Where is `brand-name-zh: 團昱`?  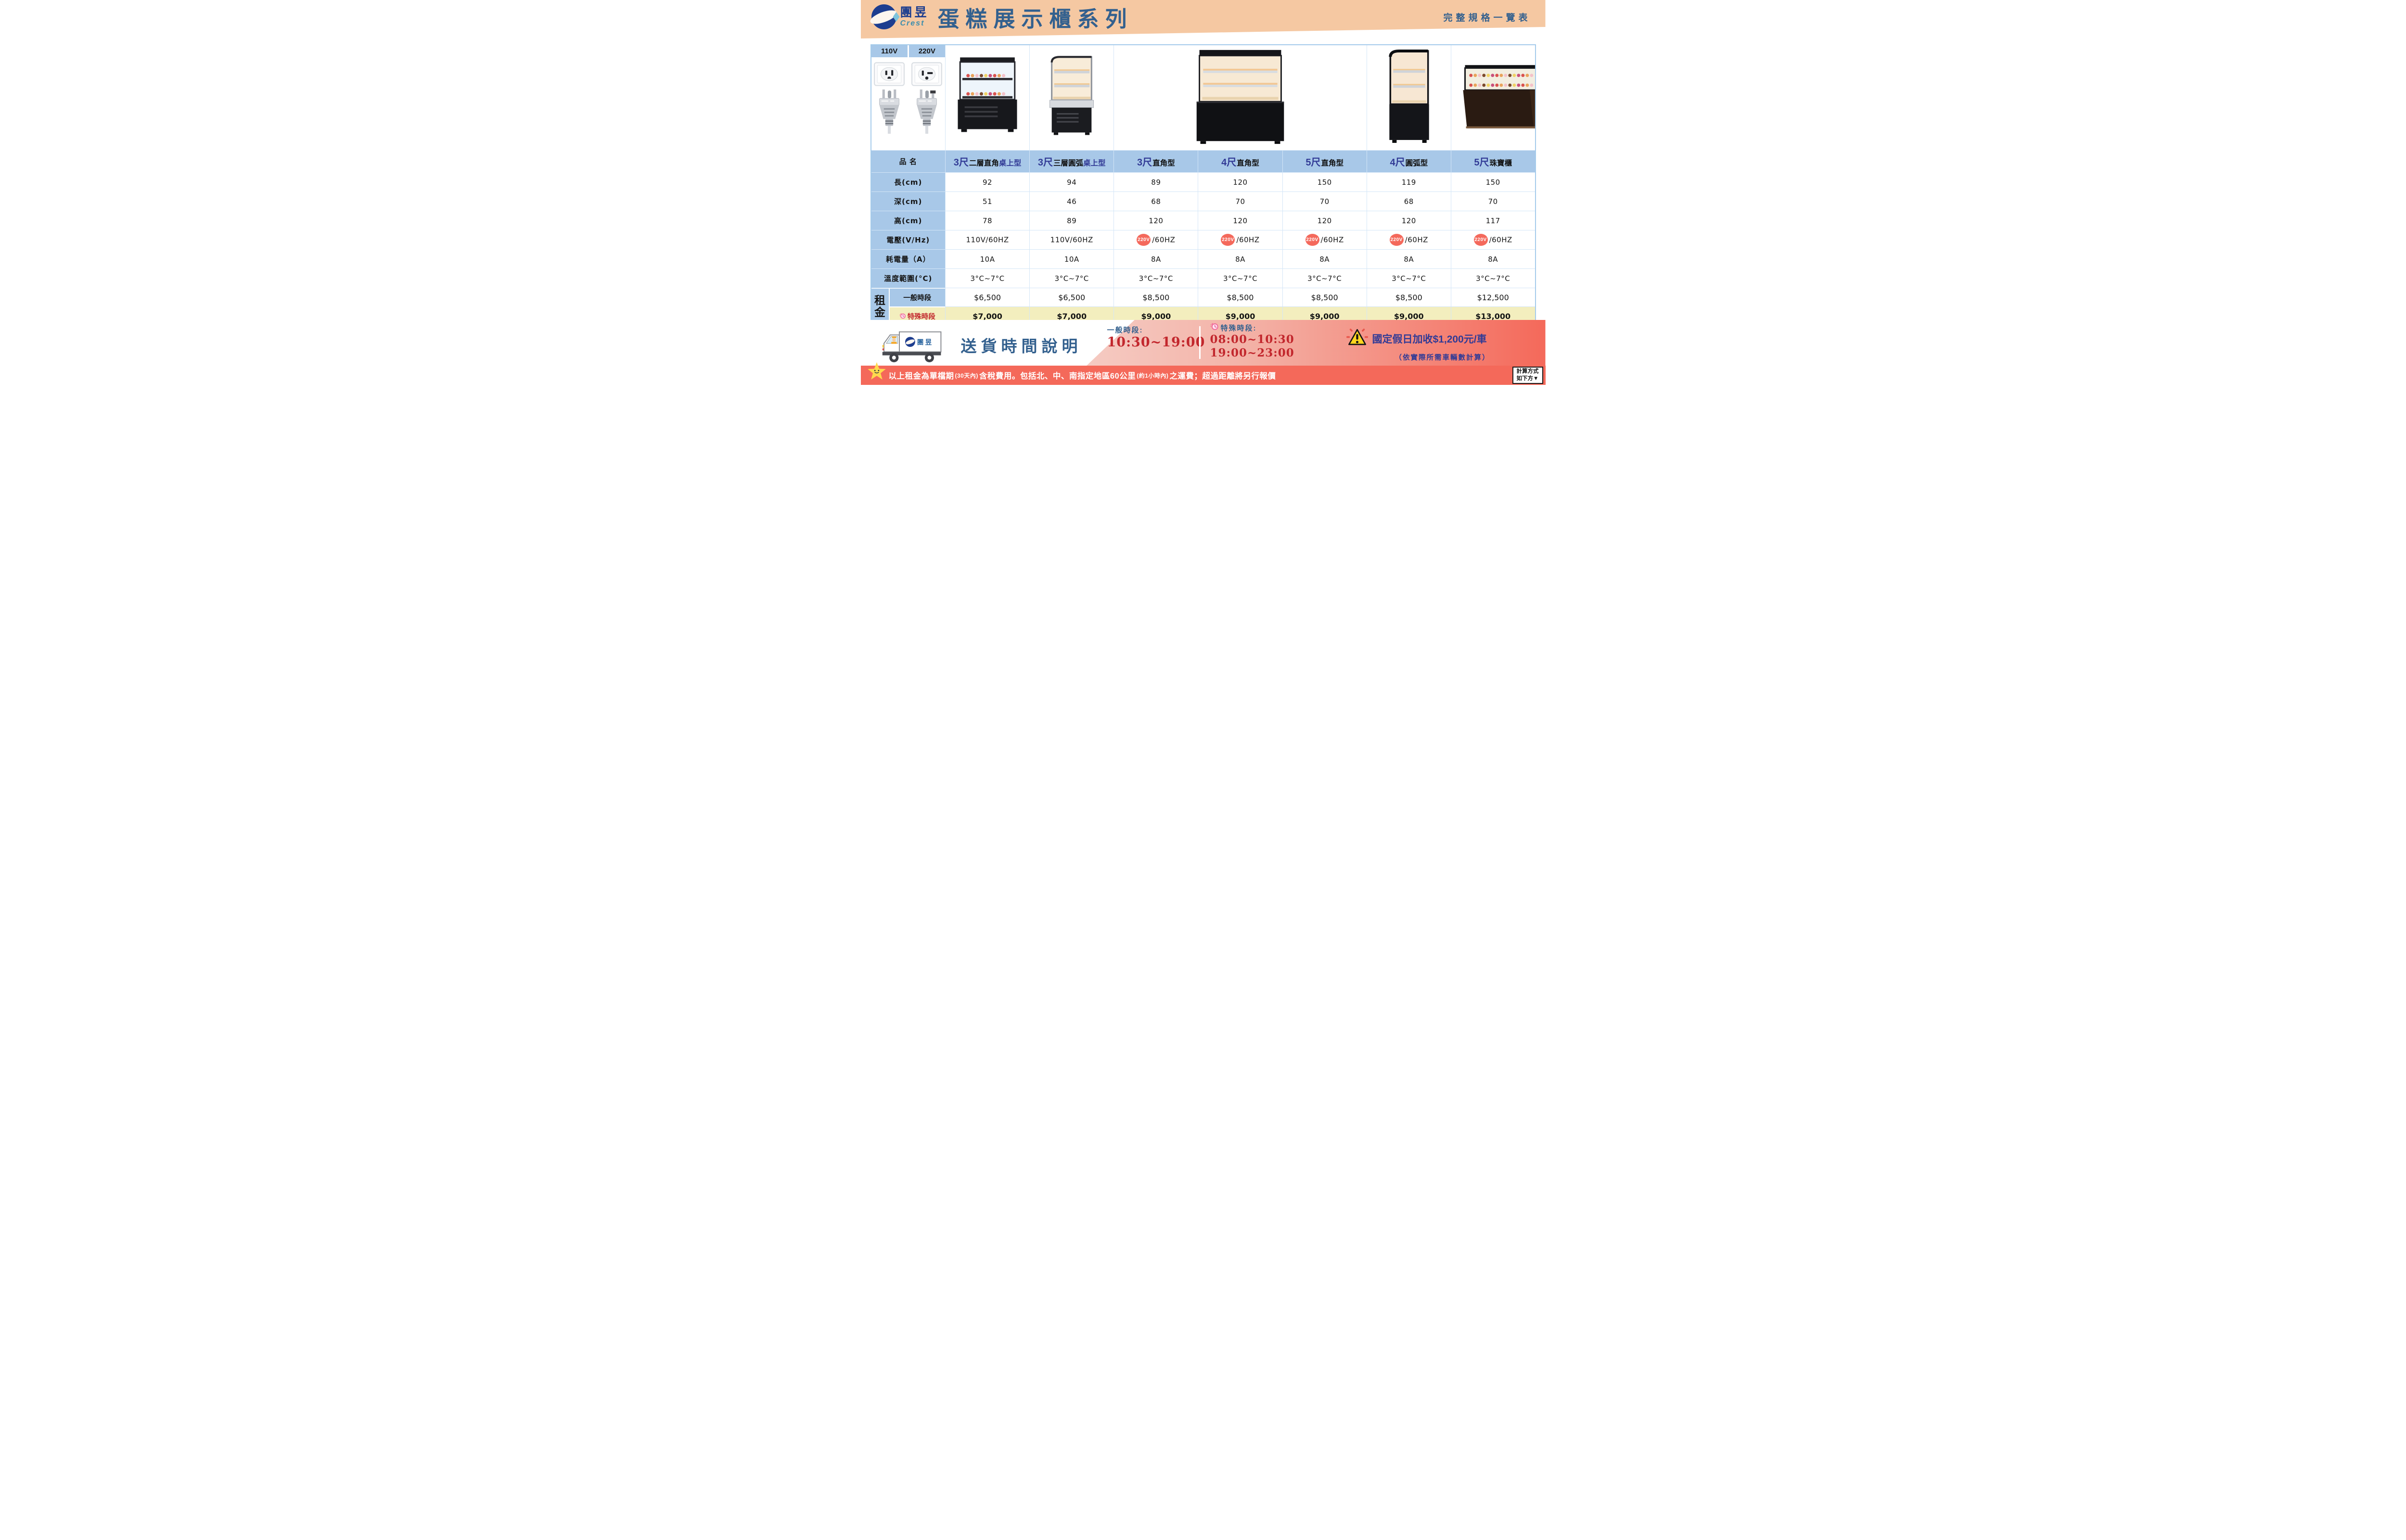
brand-name-zh: 團昱 is located at coordinates (915, 12).